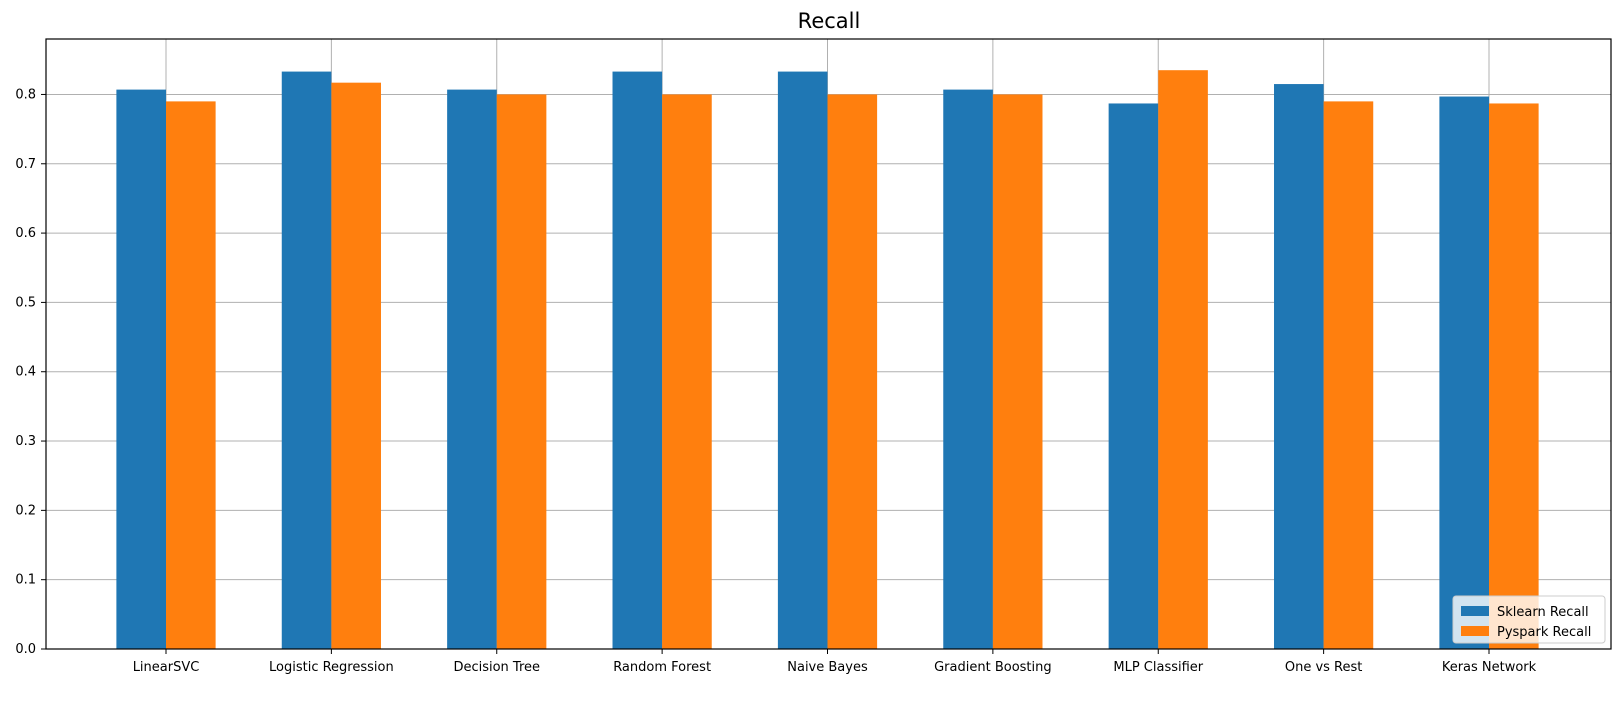  What do you see at coordinates (1489, 667) in the screenshot?
I see `x-tick-label: Keras Network` at bounding box center [1489, 667].